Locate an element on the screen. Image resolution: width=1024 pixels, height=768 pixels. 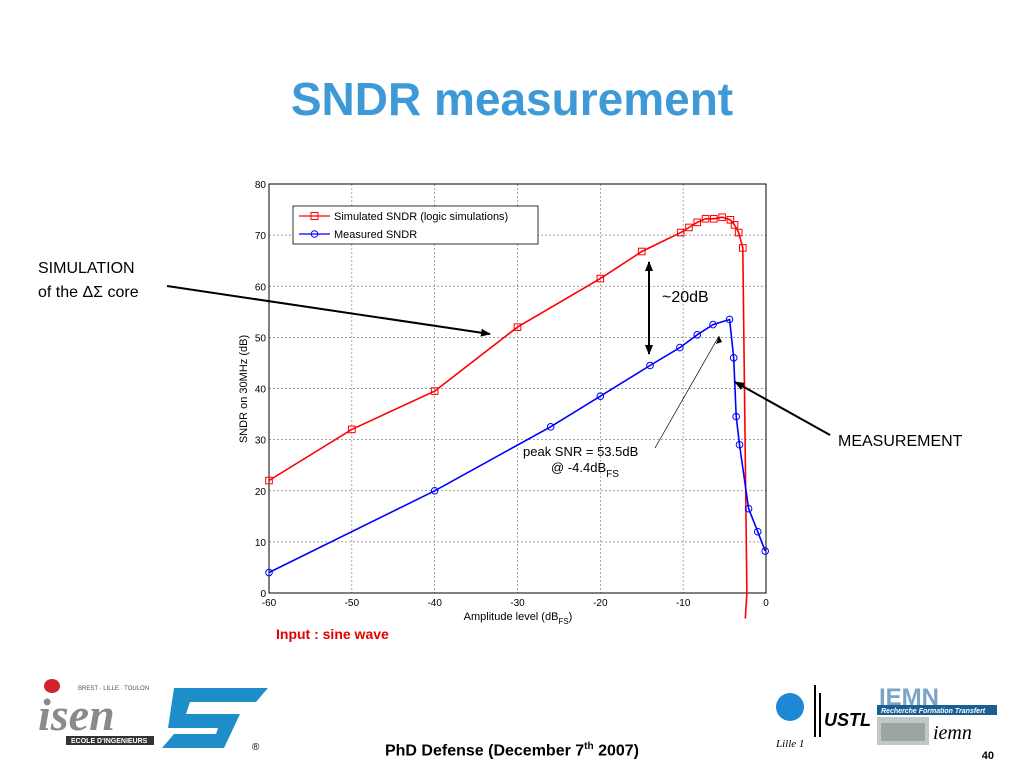
simulation-annotation: SIMULATION of the ΔΣ core is located at coordinates (88, 281).